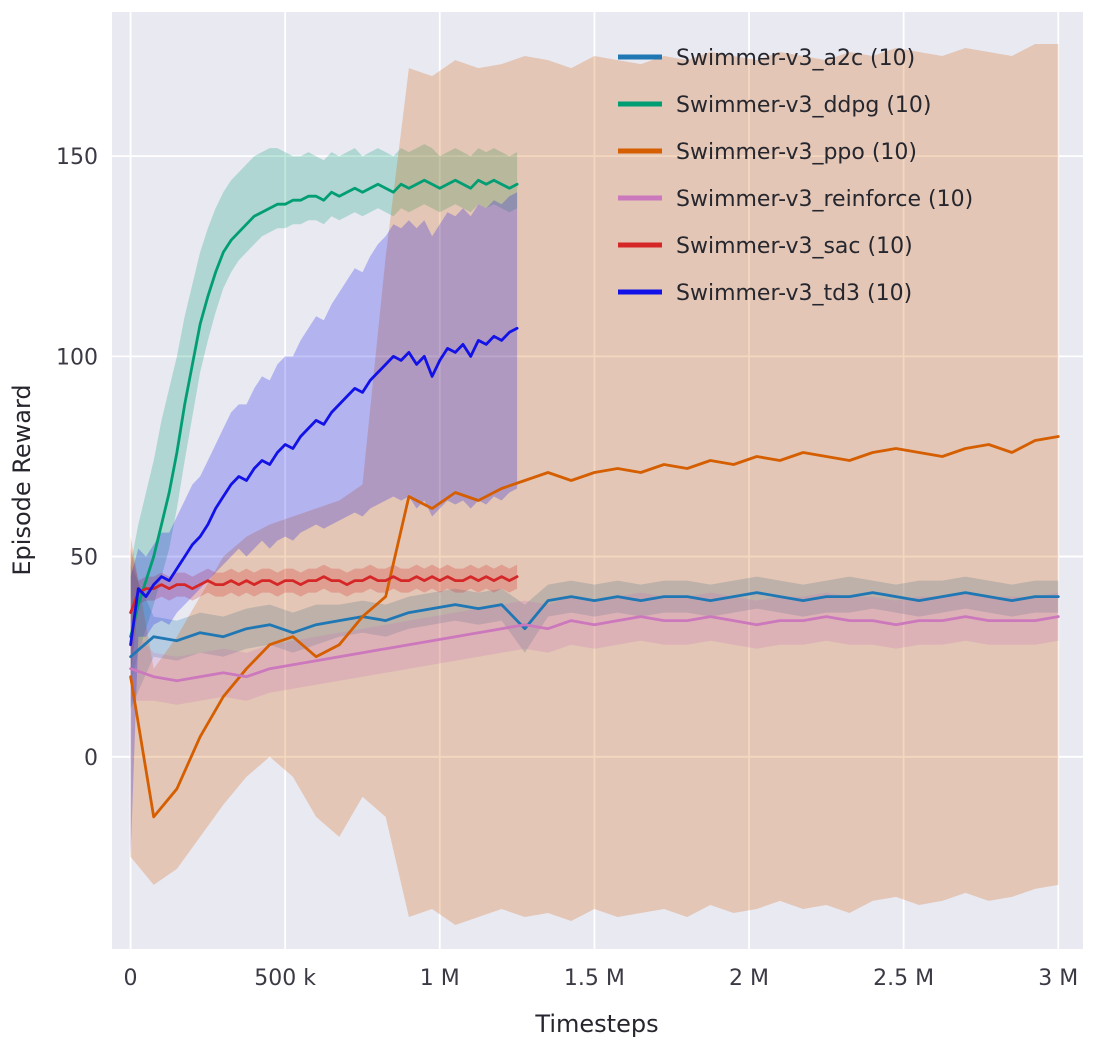 This screenshot has width=1099, height=1049. What do you see at coordinates (1058, 978) in the screenshot?
I see `x-tick-label: 3 M` at bounding box center [1058, 978].